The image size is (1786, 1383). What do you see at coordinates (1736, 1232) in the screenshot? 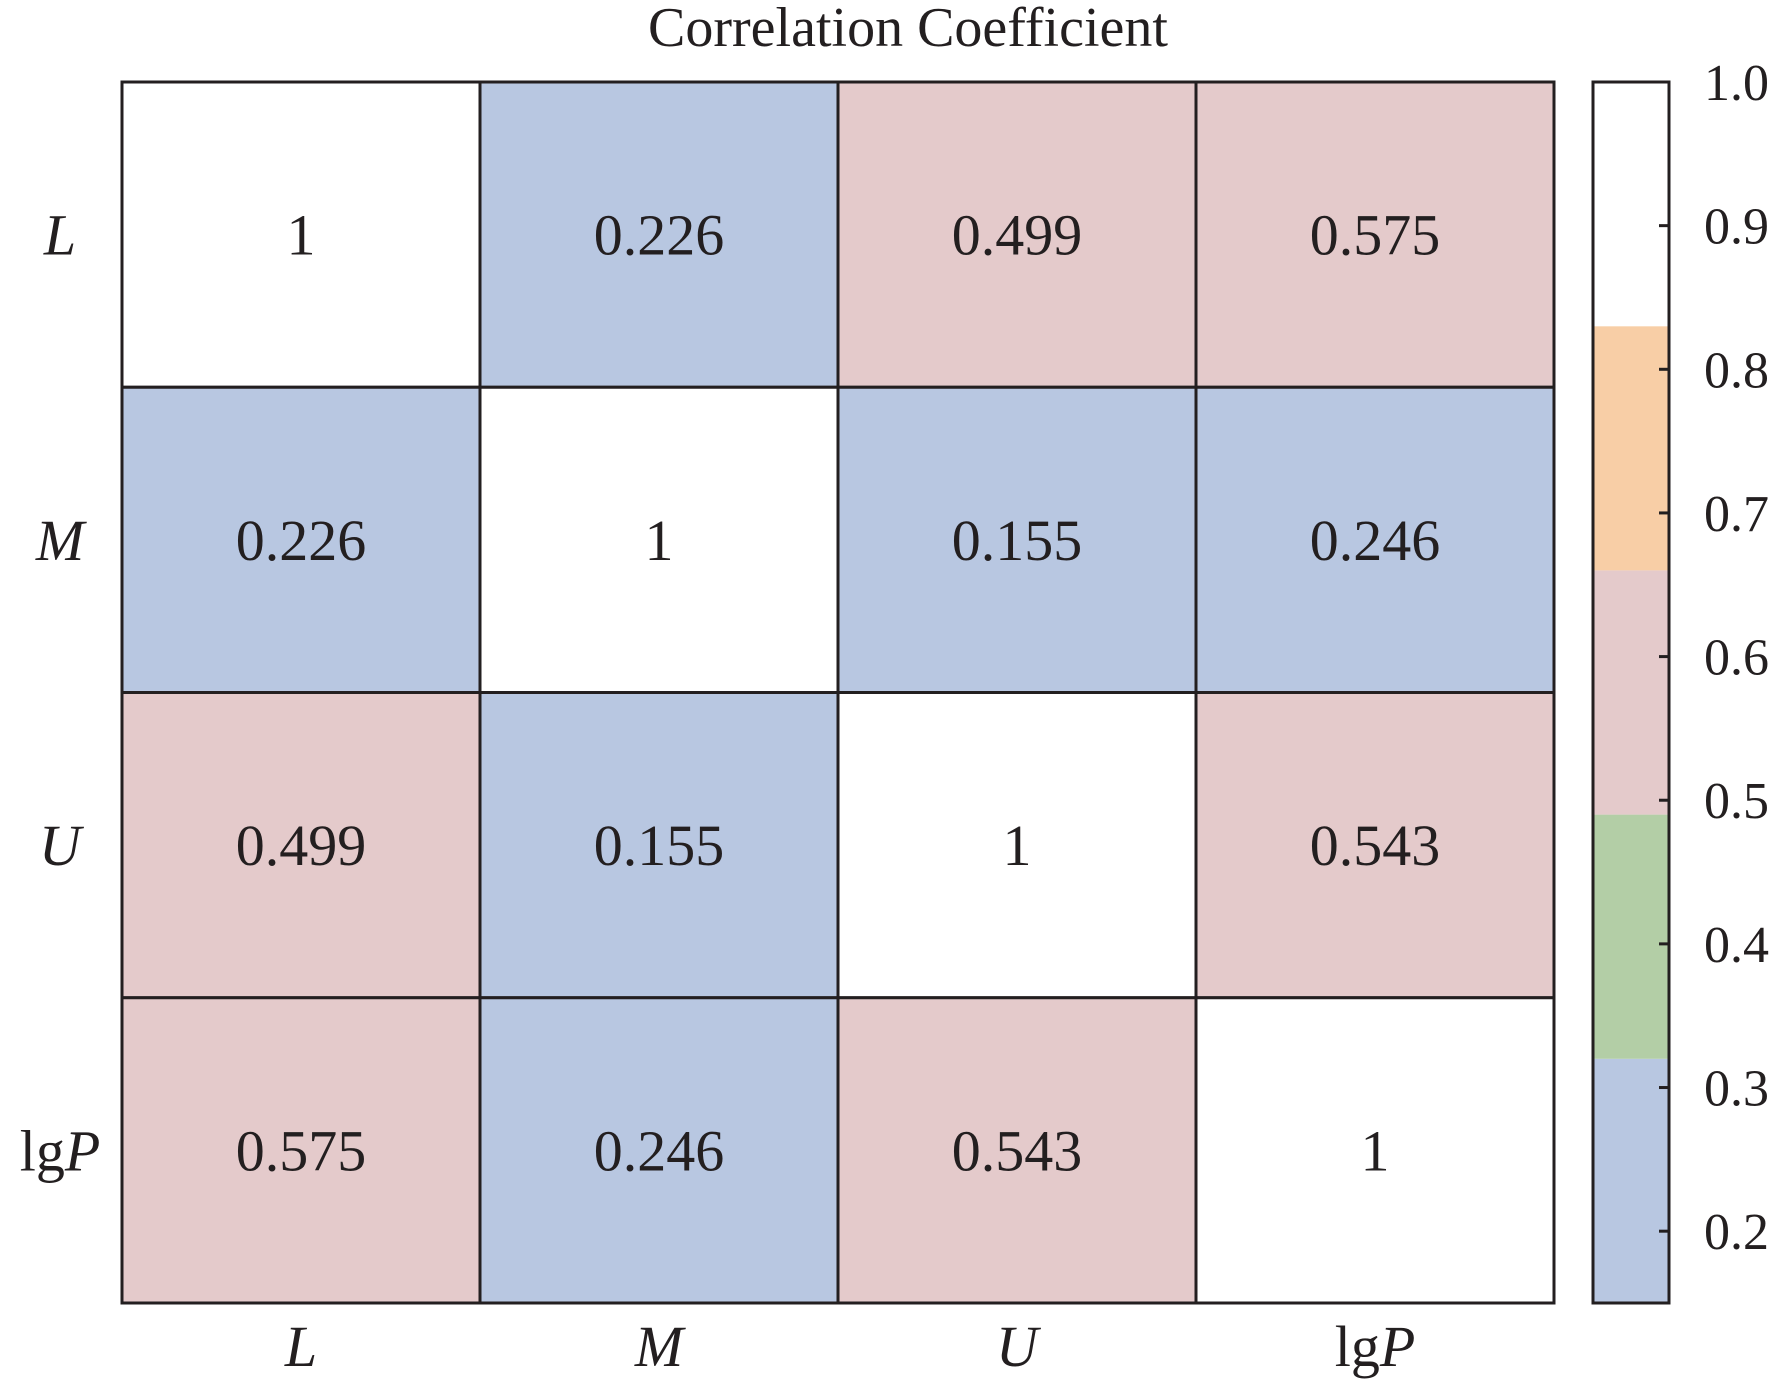
I see `colorbar-tick-label: 0.2` at bounding box center [1736, 1232].